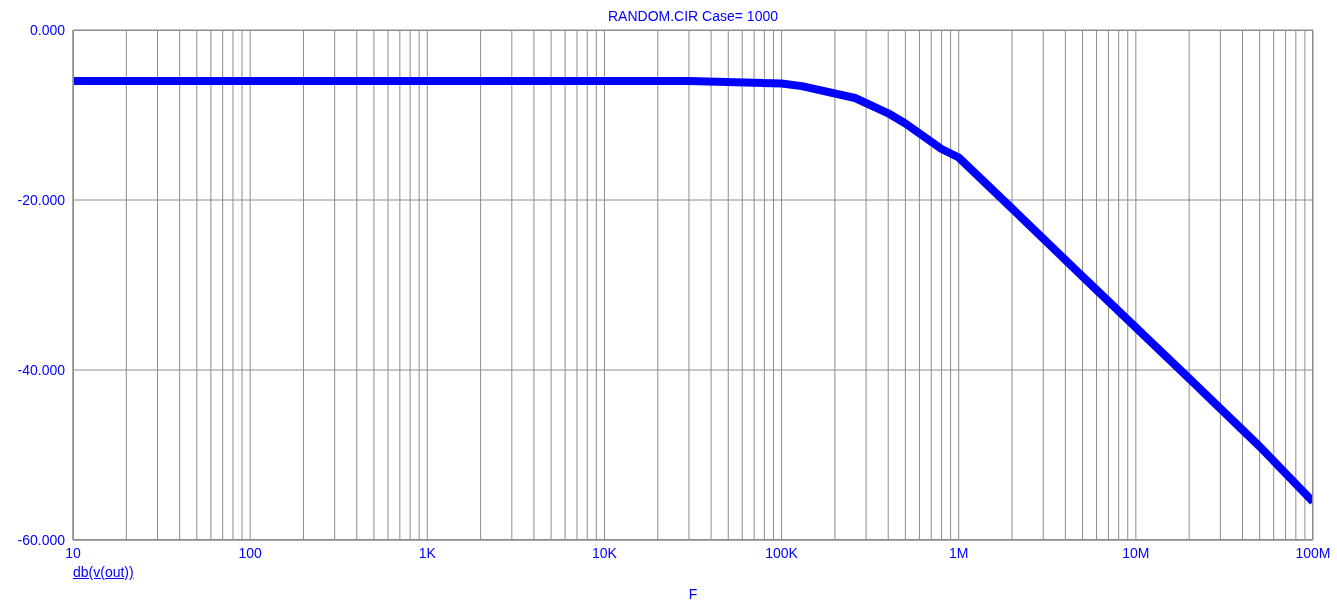  Describe the element at coordinates (782, 552) in the screenshot. I see `x-tick-label: 100K` at that location.